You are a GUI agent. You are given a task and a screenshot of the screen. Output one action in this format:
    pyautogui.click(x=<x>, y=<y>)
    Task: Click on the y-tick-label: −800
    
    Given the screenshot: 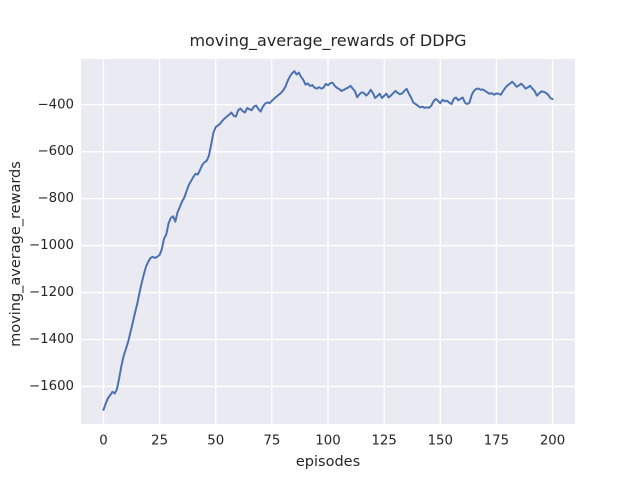 What is the action you would take?
    pyautogui.click(x=55, y=198)
    